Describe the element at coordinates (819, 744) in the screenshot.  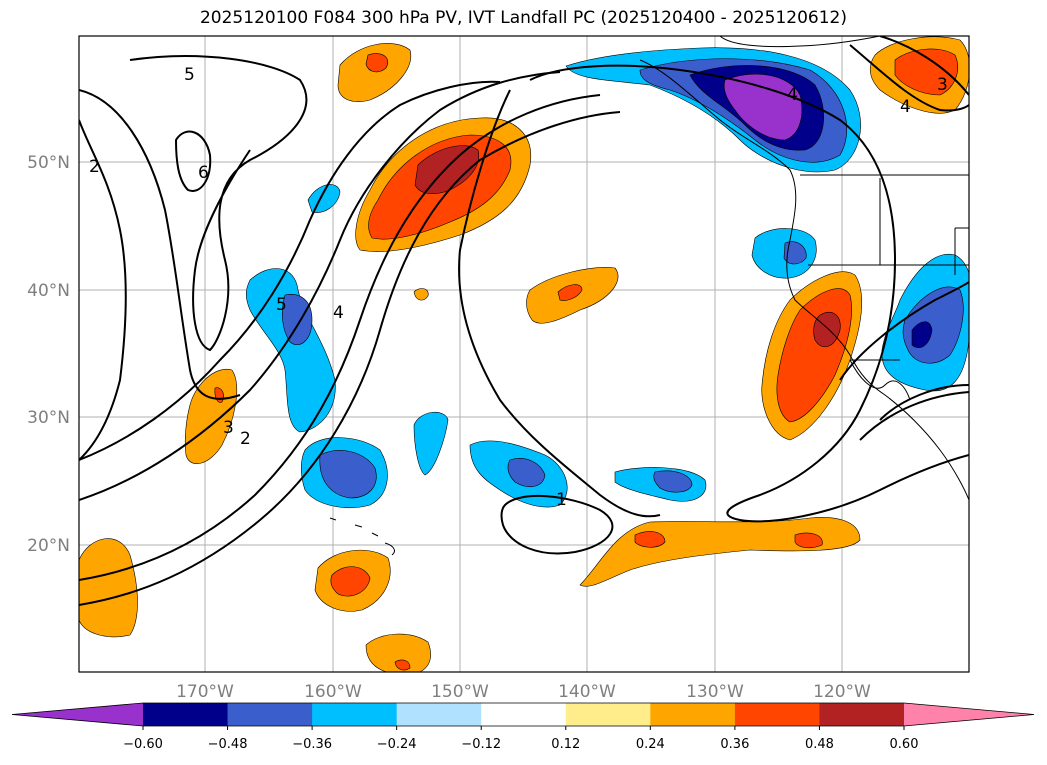
I see `colorbar-tick-label: 0.48` at that location.